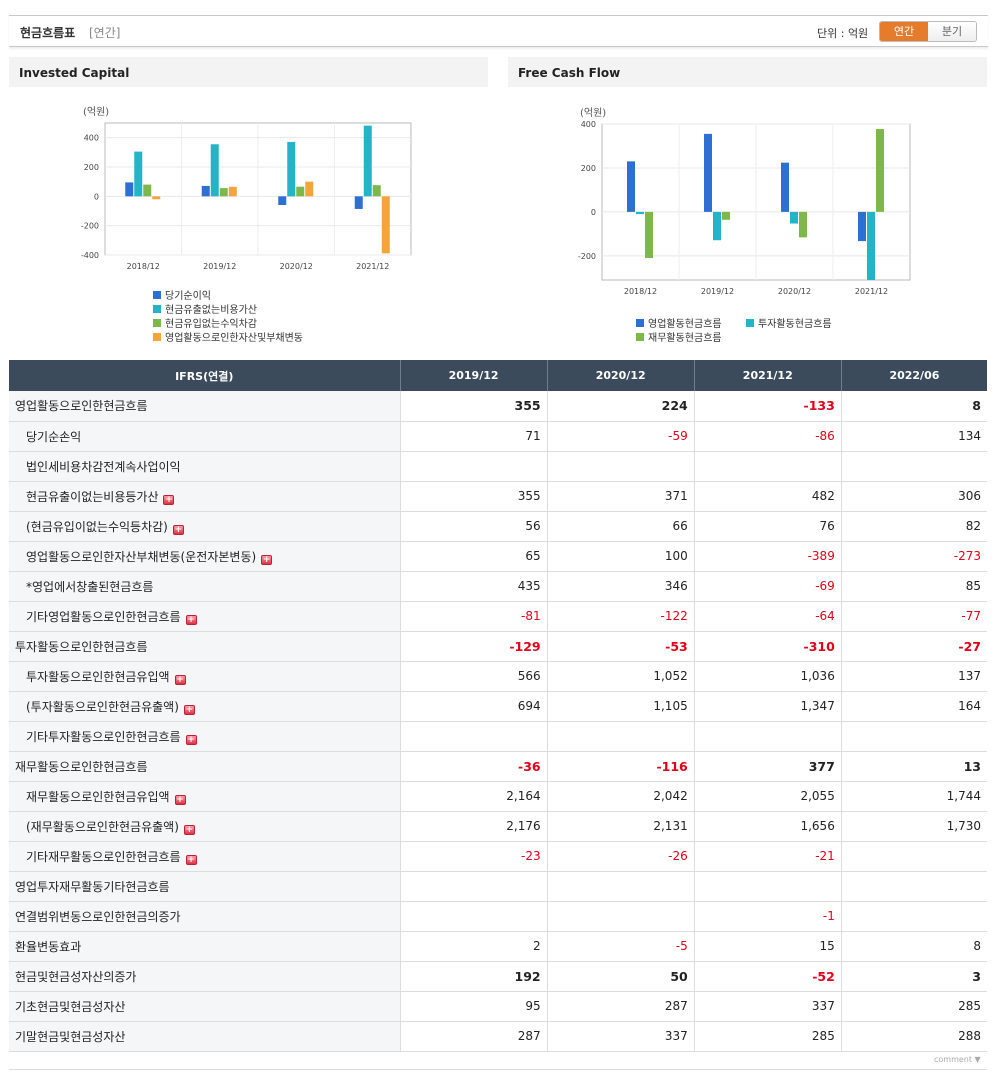 This screenshot has height=1085, width=997. What do you see at coordinates (204, 946) in the screenshot?
I see `row-label-cell: 환율변동효과` at bounding box center [204, 946].